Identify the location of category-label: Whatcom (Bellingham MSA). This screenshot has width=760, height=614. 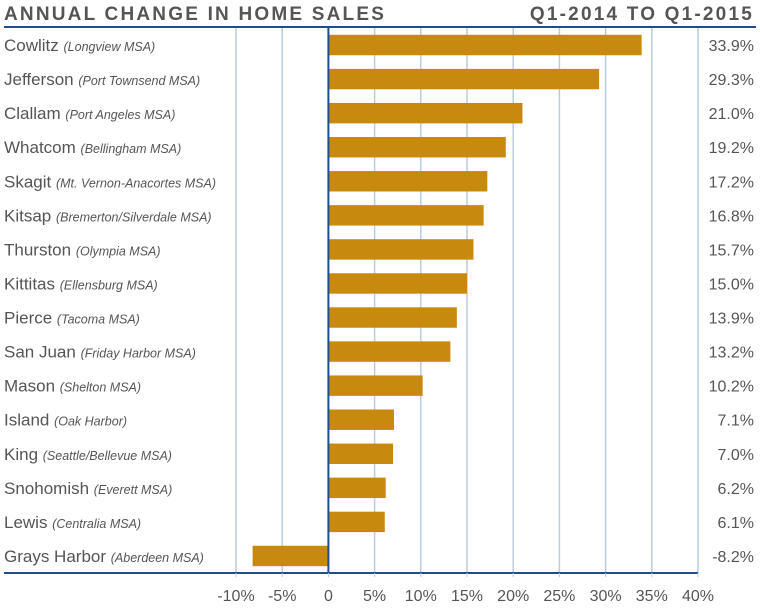
(92, 147).